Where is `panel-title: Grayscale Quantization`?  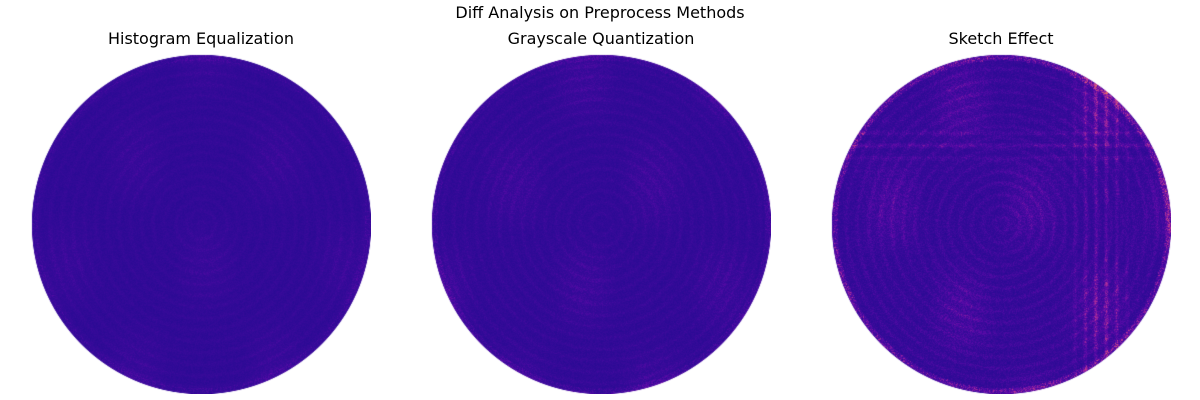 panel-title: Grayscale Quantization is located at coordinates (601, 38).